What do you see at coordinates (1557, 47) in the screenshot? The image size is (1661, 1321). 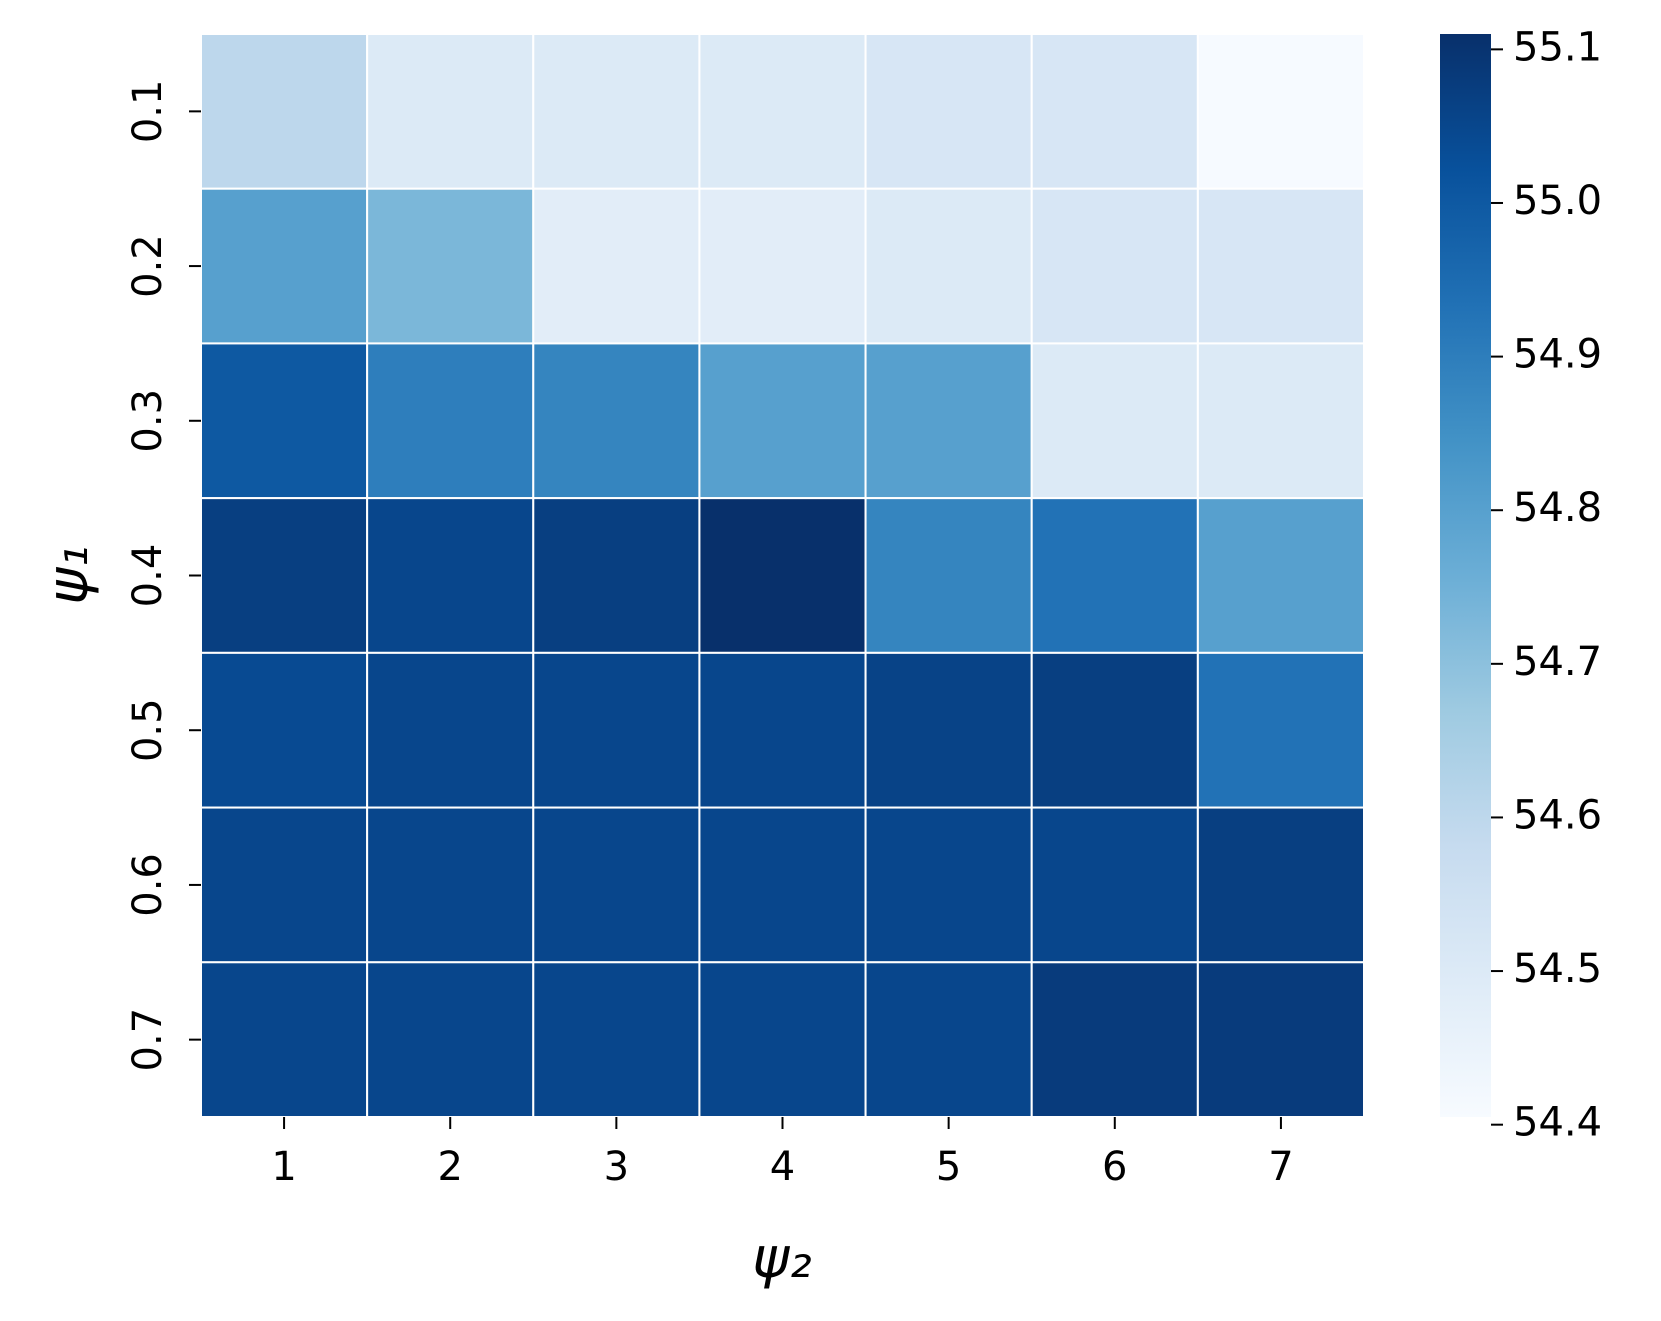 I see `colorbar-tick-label: 55.1` at bounding box center [1557, 47].